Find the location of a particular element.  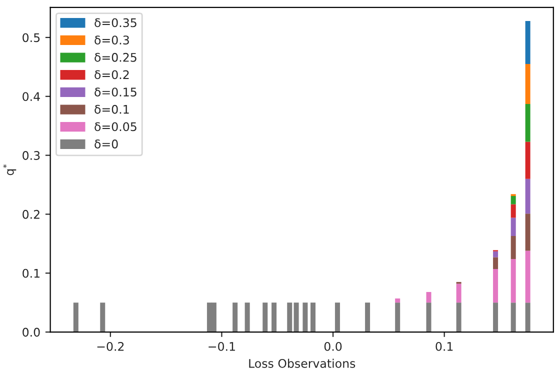

y-tick-label: 0.1 is located at coordinates (31, 273).